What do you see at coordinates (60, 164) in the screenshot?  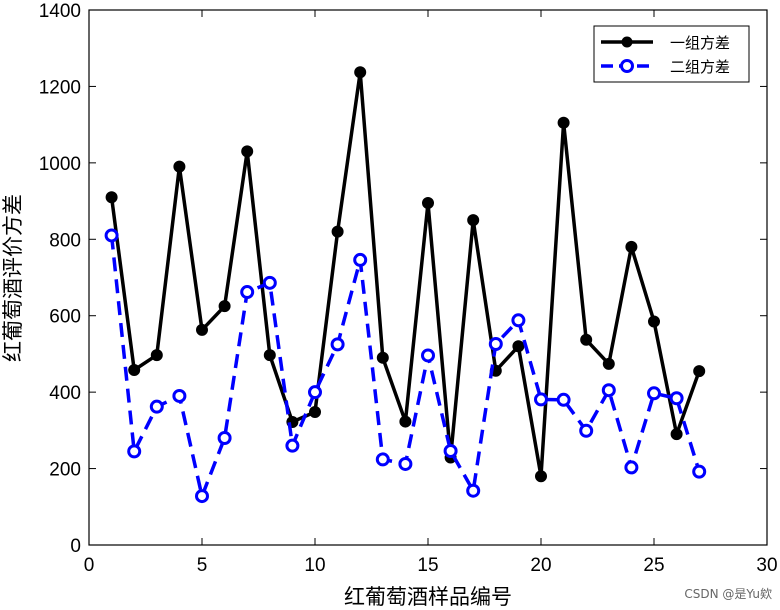 I see `y-tick-label: 1000` at bounding box center [60, 164].